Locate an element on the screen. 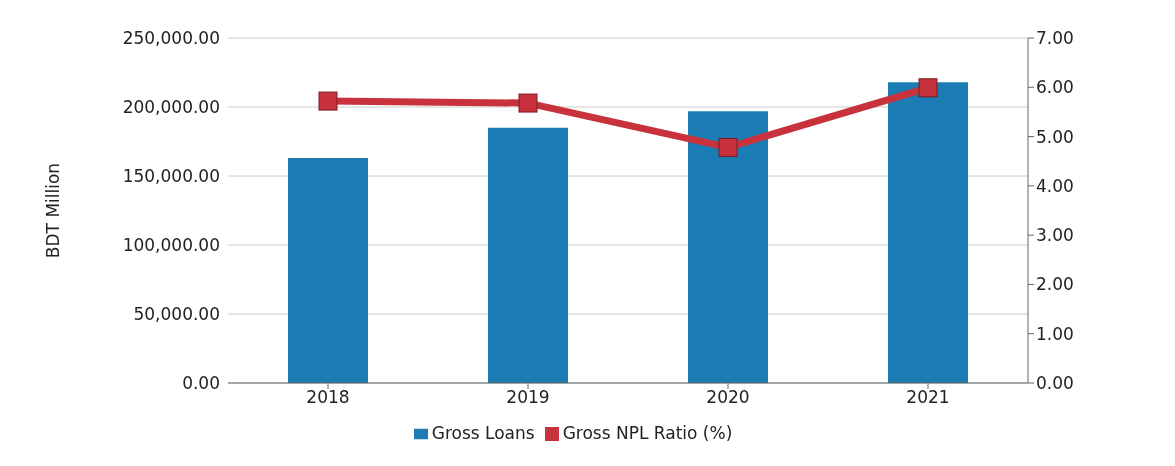 Image resolution: width=1175 pixels, height=466 pixels. x-tick-label: 2018 is located at coordinates (328, 397).